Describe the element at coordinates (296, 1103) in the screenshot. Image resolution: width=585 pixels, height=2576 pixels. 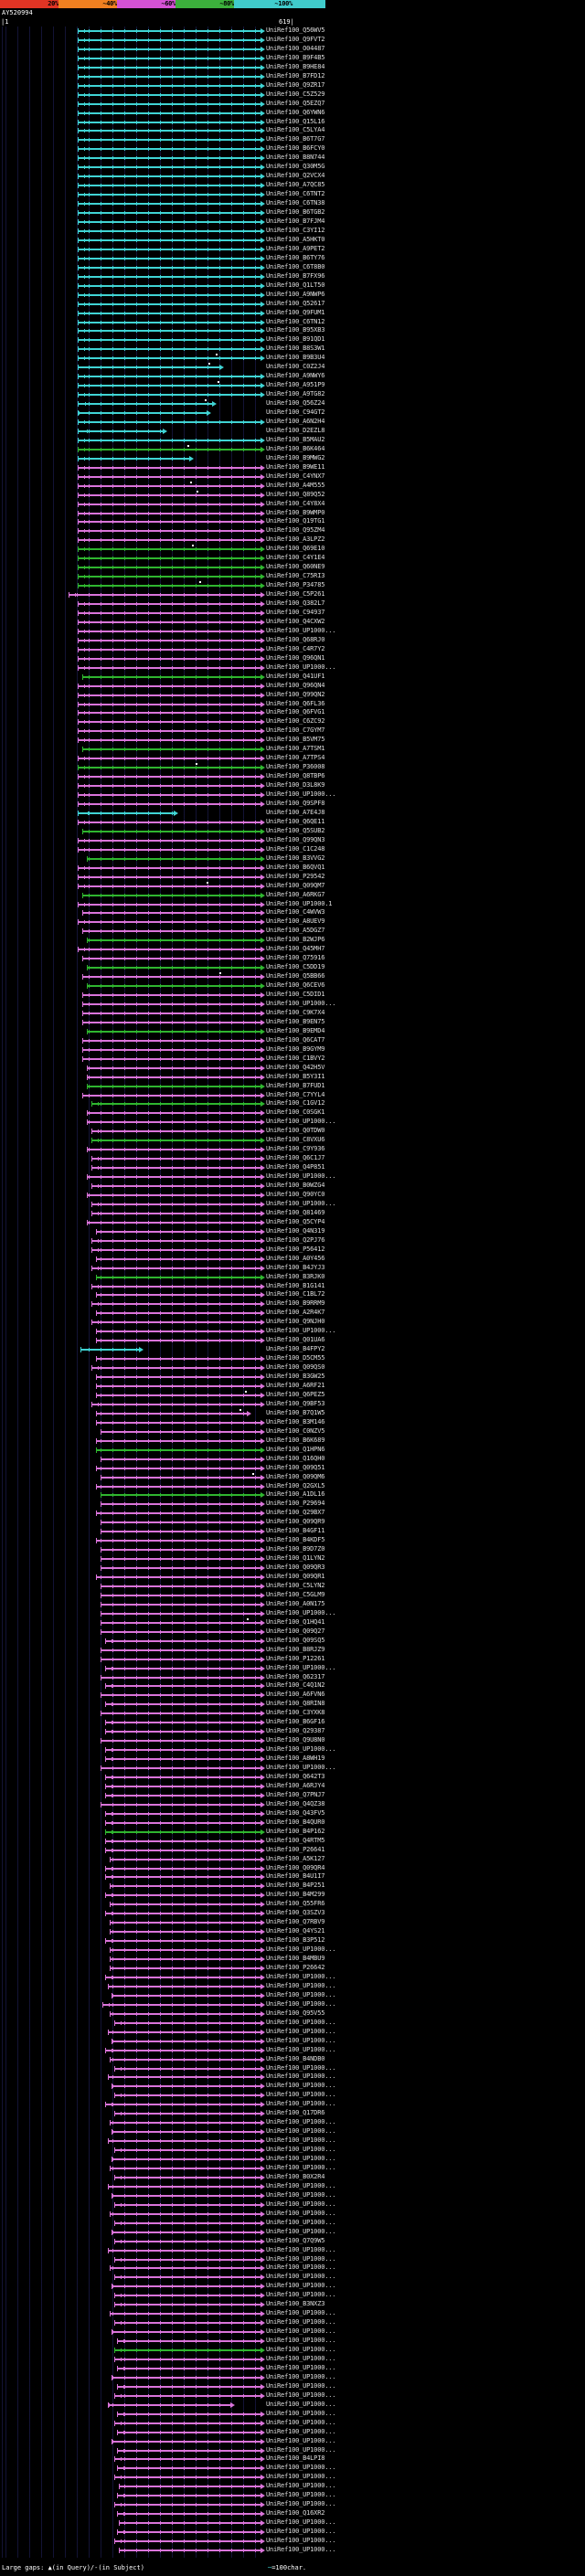
I see `hit-label: UniRef100_C1GV12` at that location.